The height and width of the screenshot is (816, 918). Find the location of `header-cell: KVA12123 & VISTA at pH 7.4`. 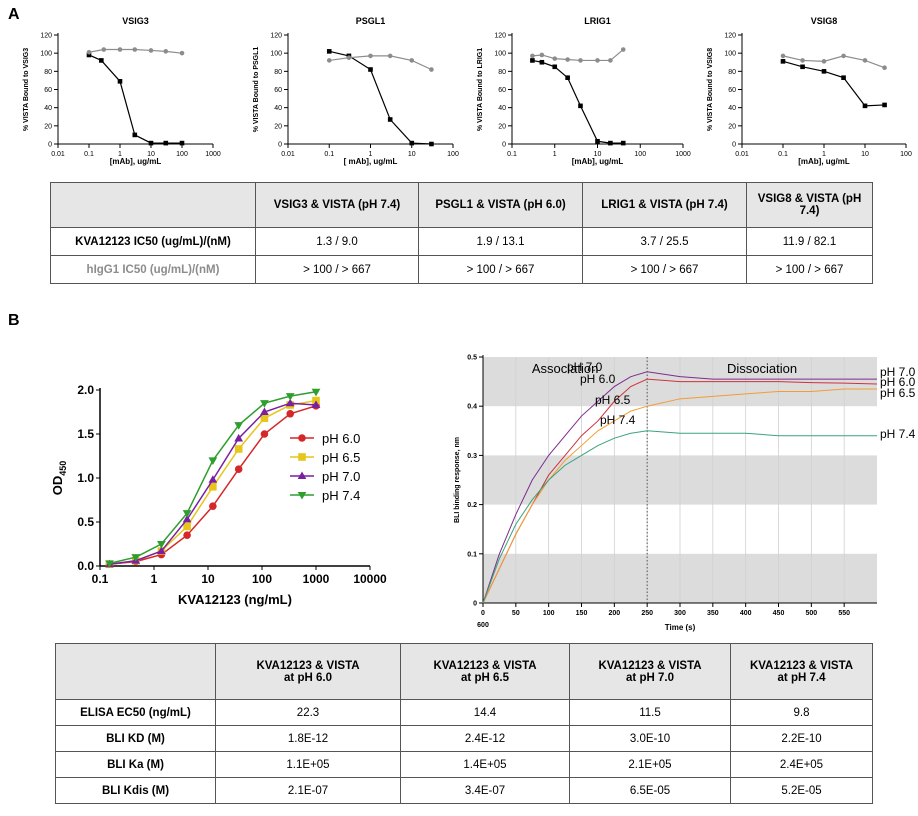

header-cell: KVA12123 & VISTA at pH 7.4 is located at coordinates (801, 671).